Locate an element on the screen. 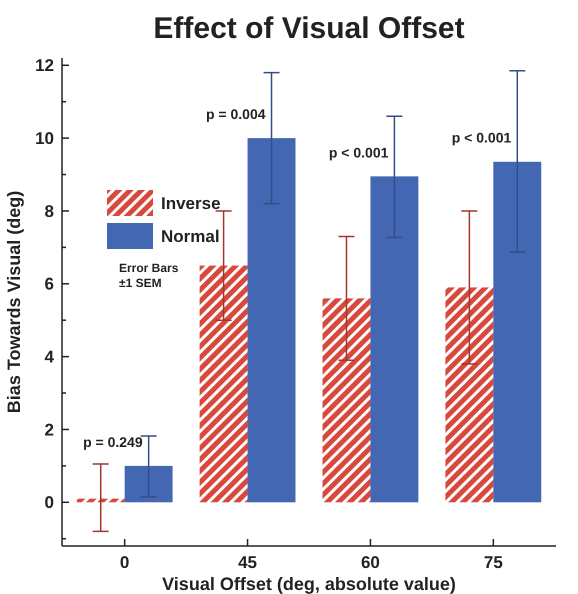 This screenshot has width=578, height=594. x-axis-title: Visual Offset (deg, absolute value) is located at coordinates (309, 584).